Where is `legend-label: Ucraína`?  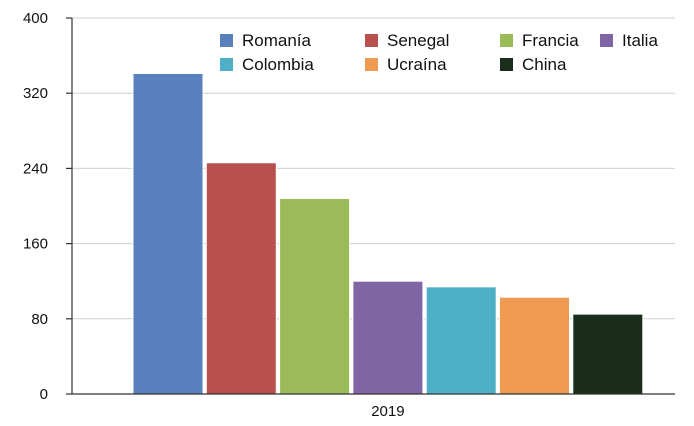
legend-label: Ucraína is located at coordinates (417, 64).